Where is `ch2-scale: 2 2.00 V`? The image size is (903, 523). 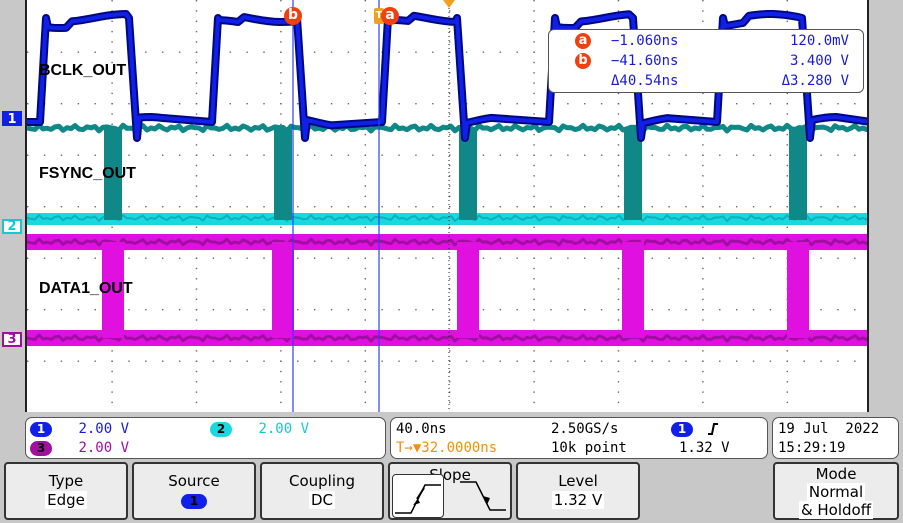
ch2-scale: 2 2.00 V is located at coordinates (259, 429).